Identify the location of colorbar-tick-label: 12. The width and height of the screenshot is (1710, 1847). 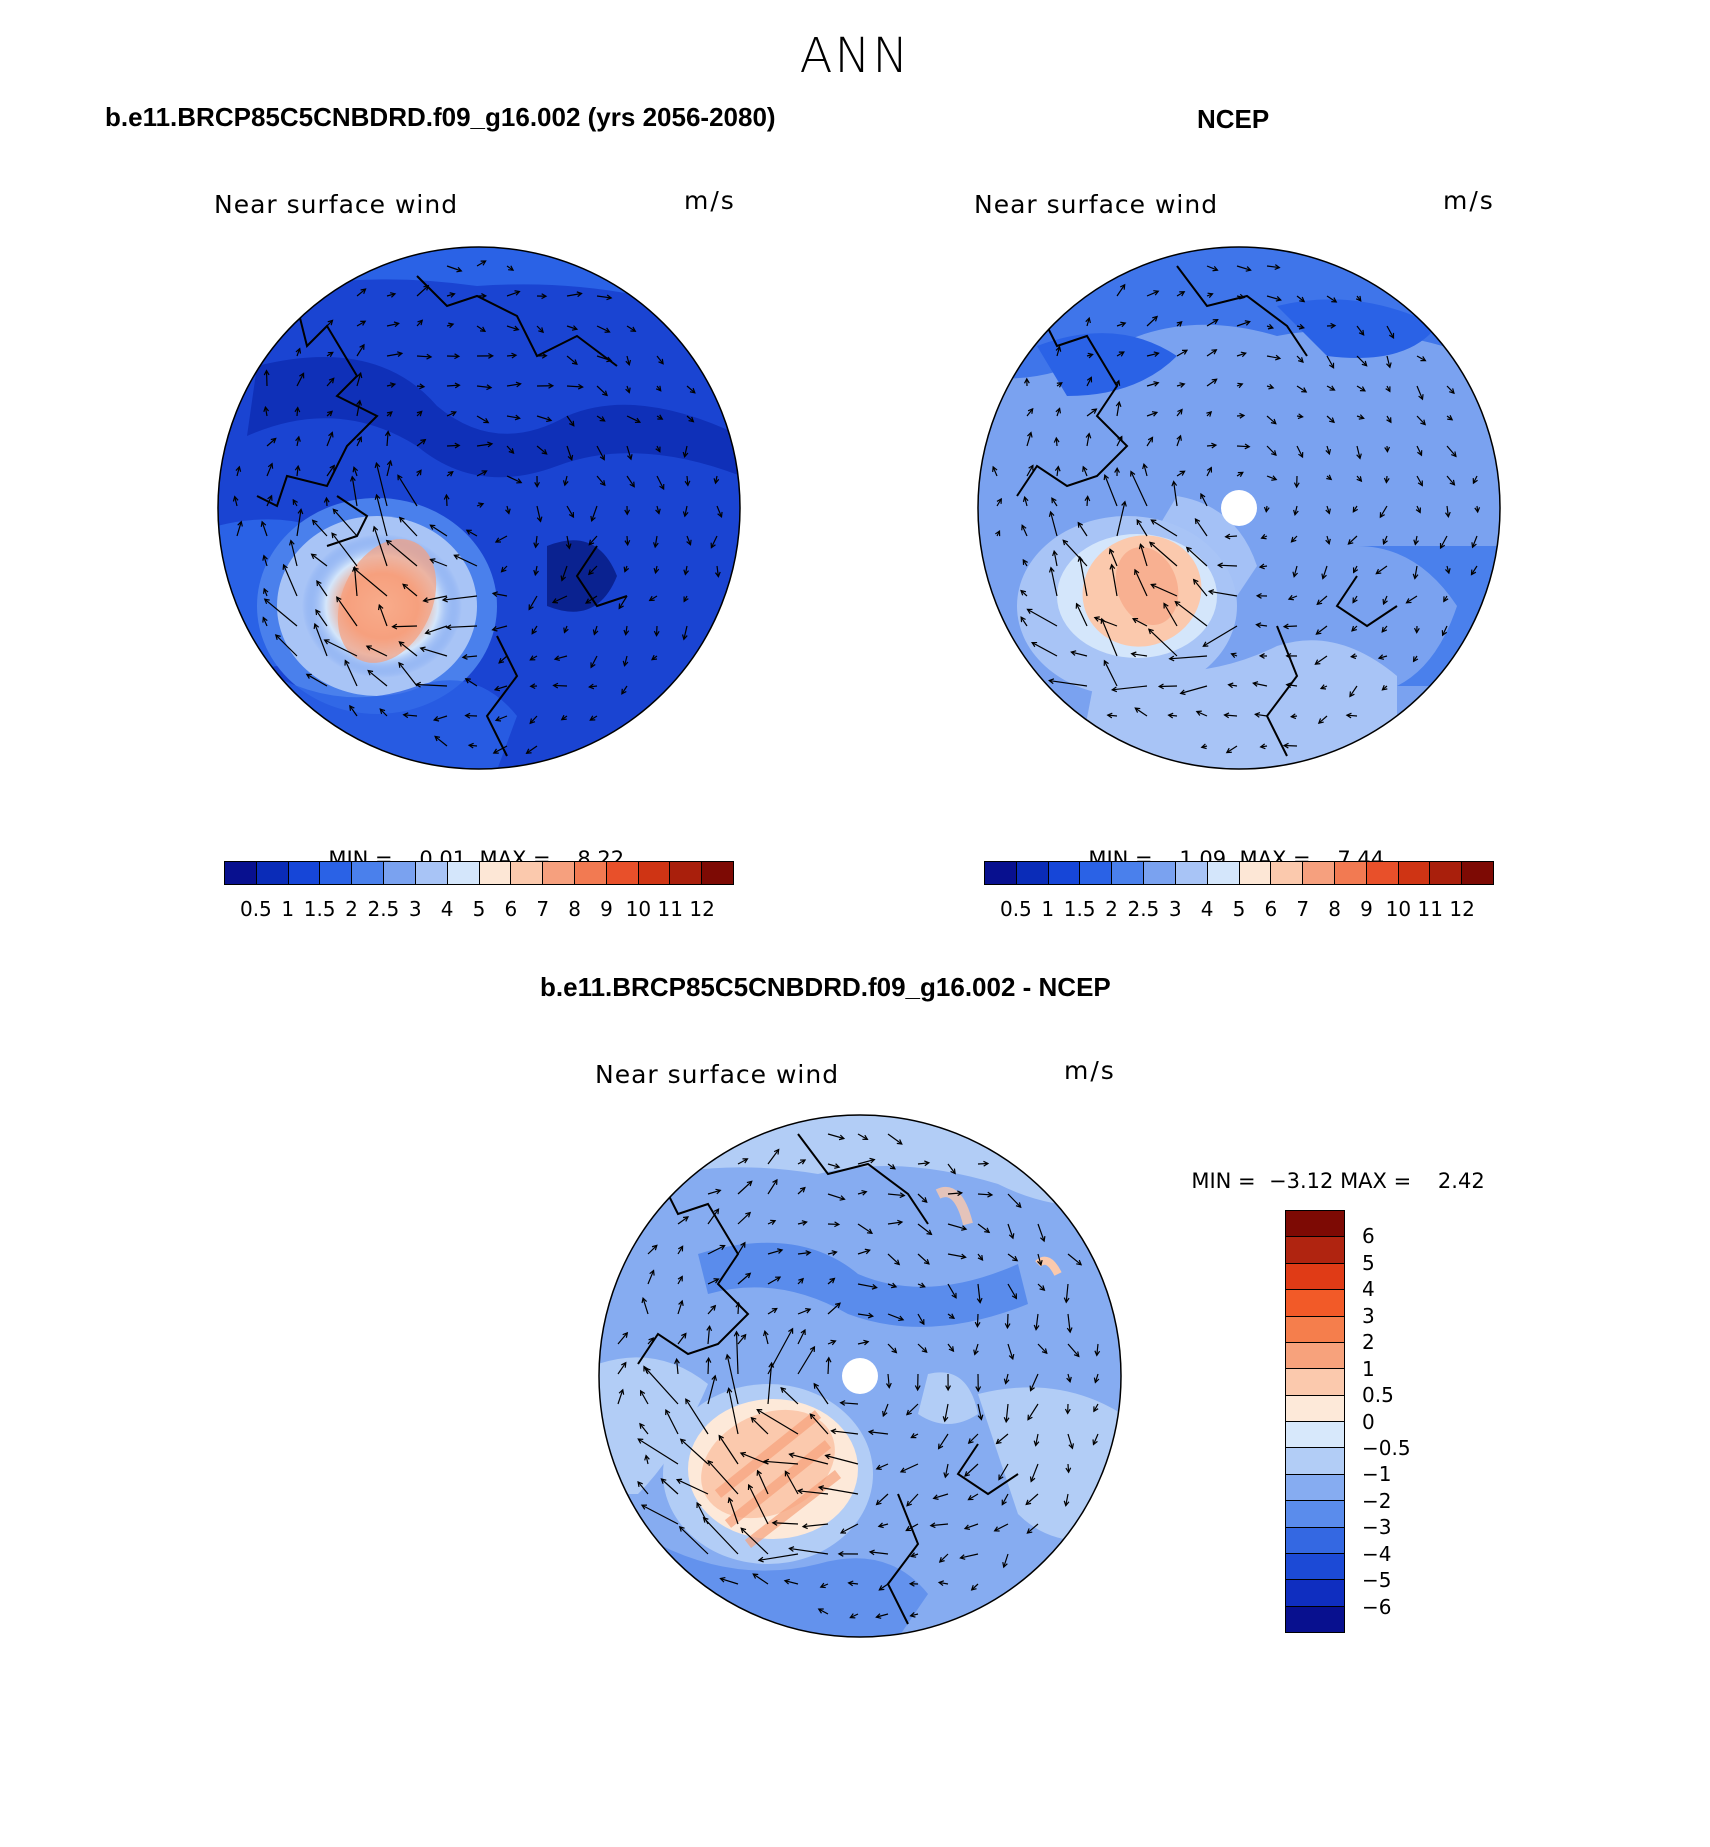
(702, 909).